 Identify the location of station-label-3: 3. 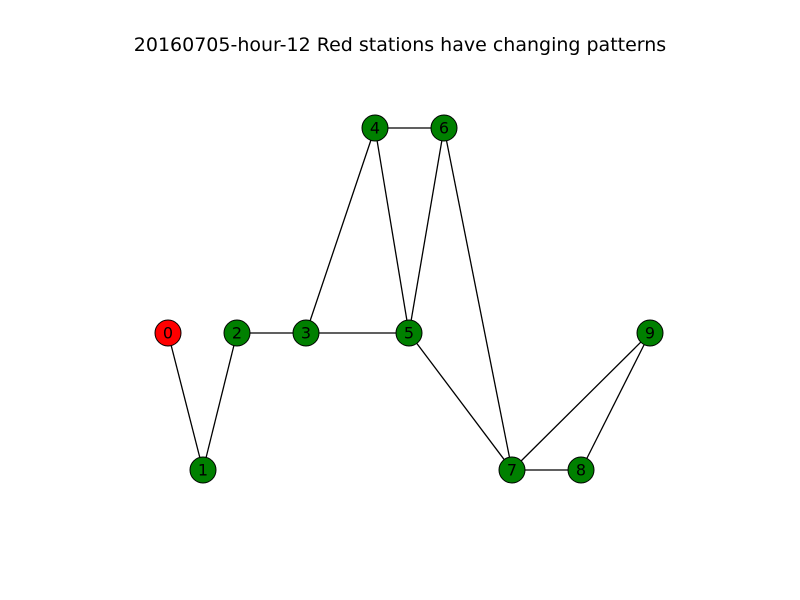
(306, 333).